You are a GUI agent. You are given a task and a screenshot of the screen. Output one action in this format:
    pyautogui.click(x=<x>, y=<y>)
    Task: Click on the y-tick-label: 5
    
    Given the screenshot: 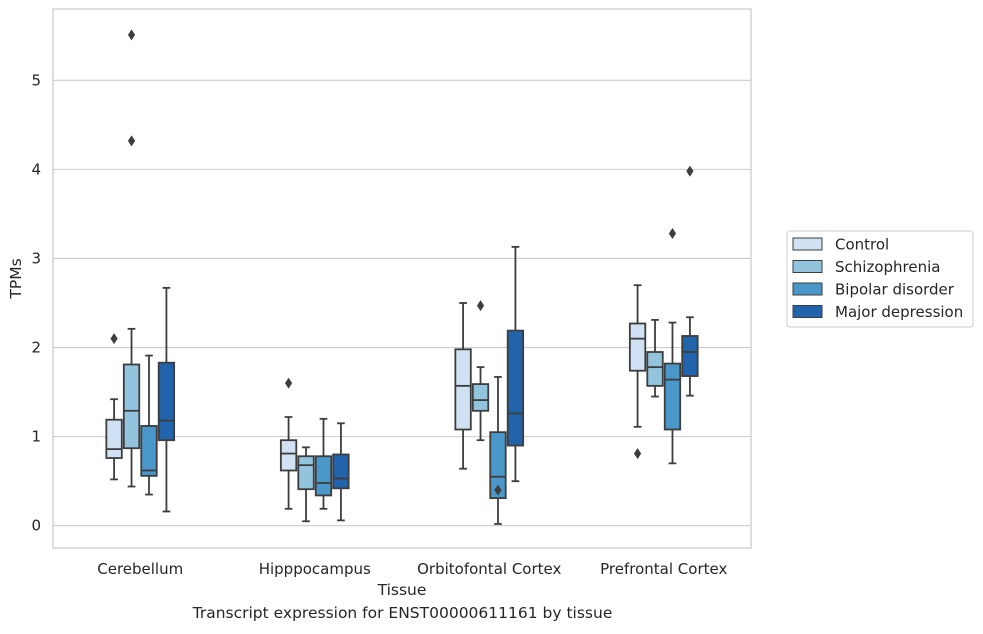 What is the action you would take?
    pyautogui.click(x=36, y=80)
    